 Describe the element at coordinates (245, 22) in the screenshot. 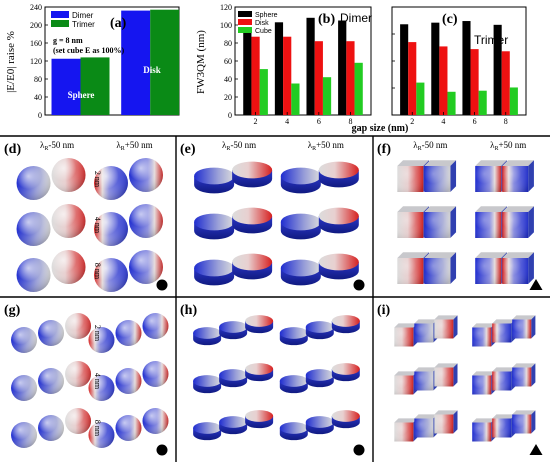

I see `legend-swatch-disk` at that location.